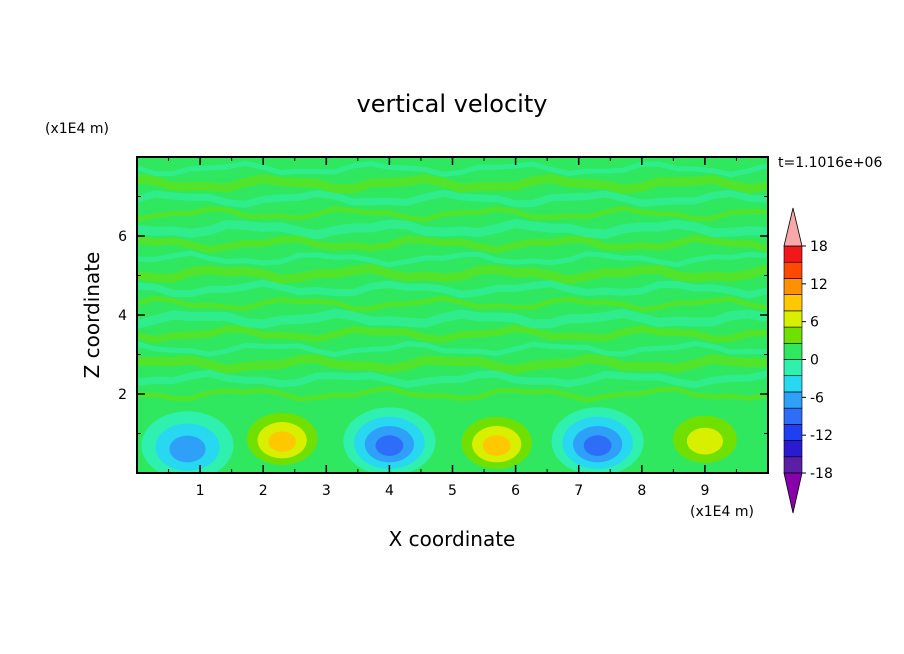  What do you see at coordinates (77, 129) in the screenshot?
I see `y-unit-label: (x1E4 m)` at bounding box center [77, 129].